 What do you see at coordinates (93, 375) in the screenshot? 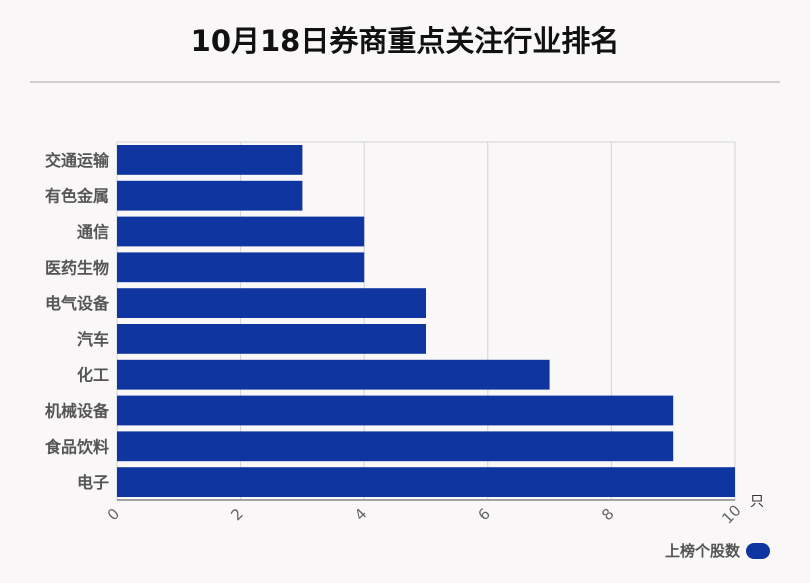
I see `category-label: 化工` at bounding box center [93, 375].